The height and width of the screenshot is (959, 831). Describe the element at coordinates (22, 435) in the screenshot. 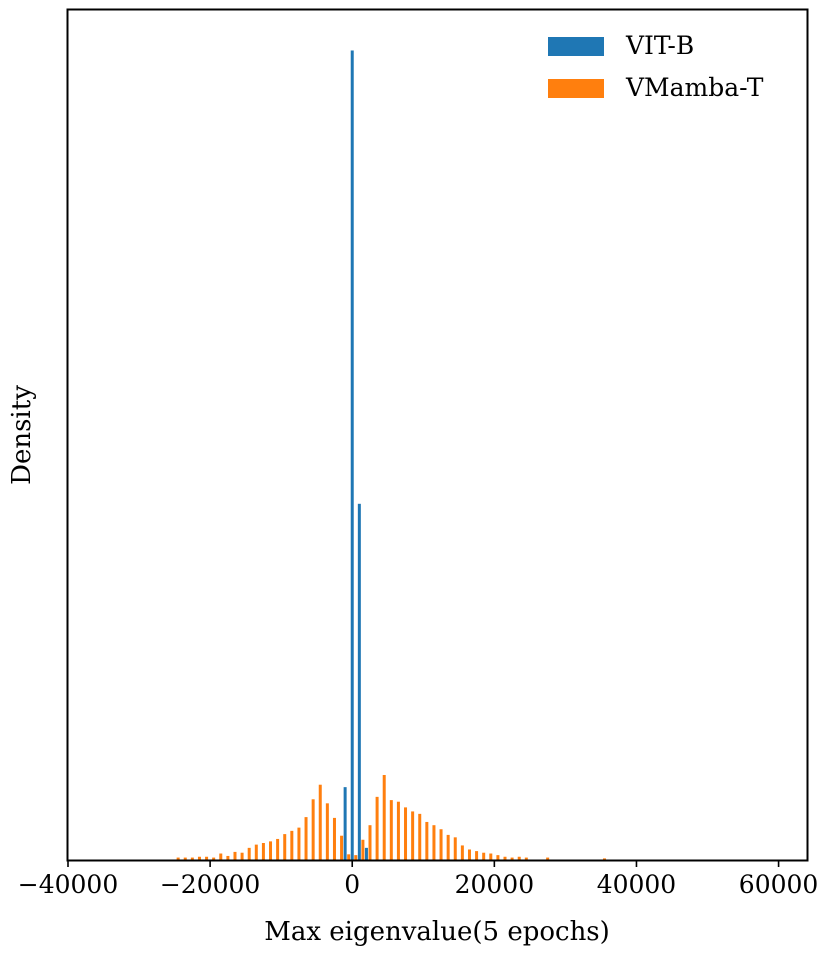

I see `y-axis-label: Density` at that location.